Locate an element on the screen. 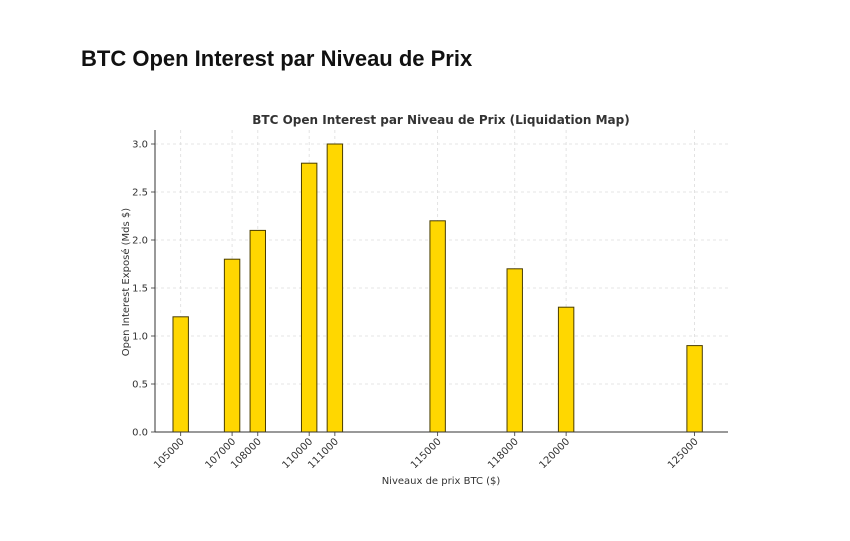 The height and width of the screenshot is (541, 850). y-axis-label: Open Interest Exposé (Mds $) is located at coordinates (126, 282).